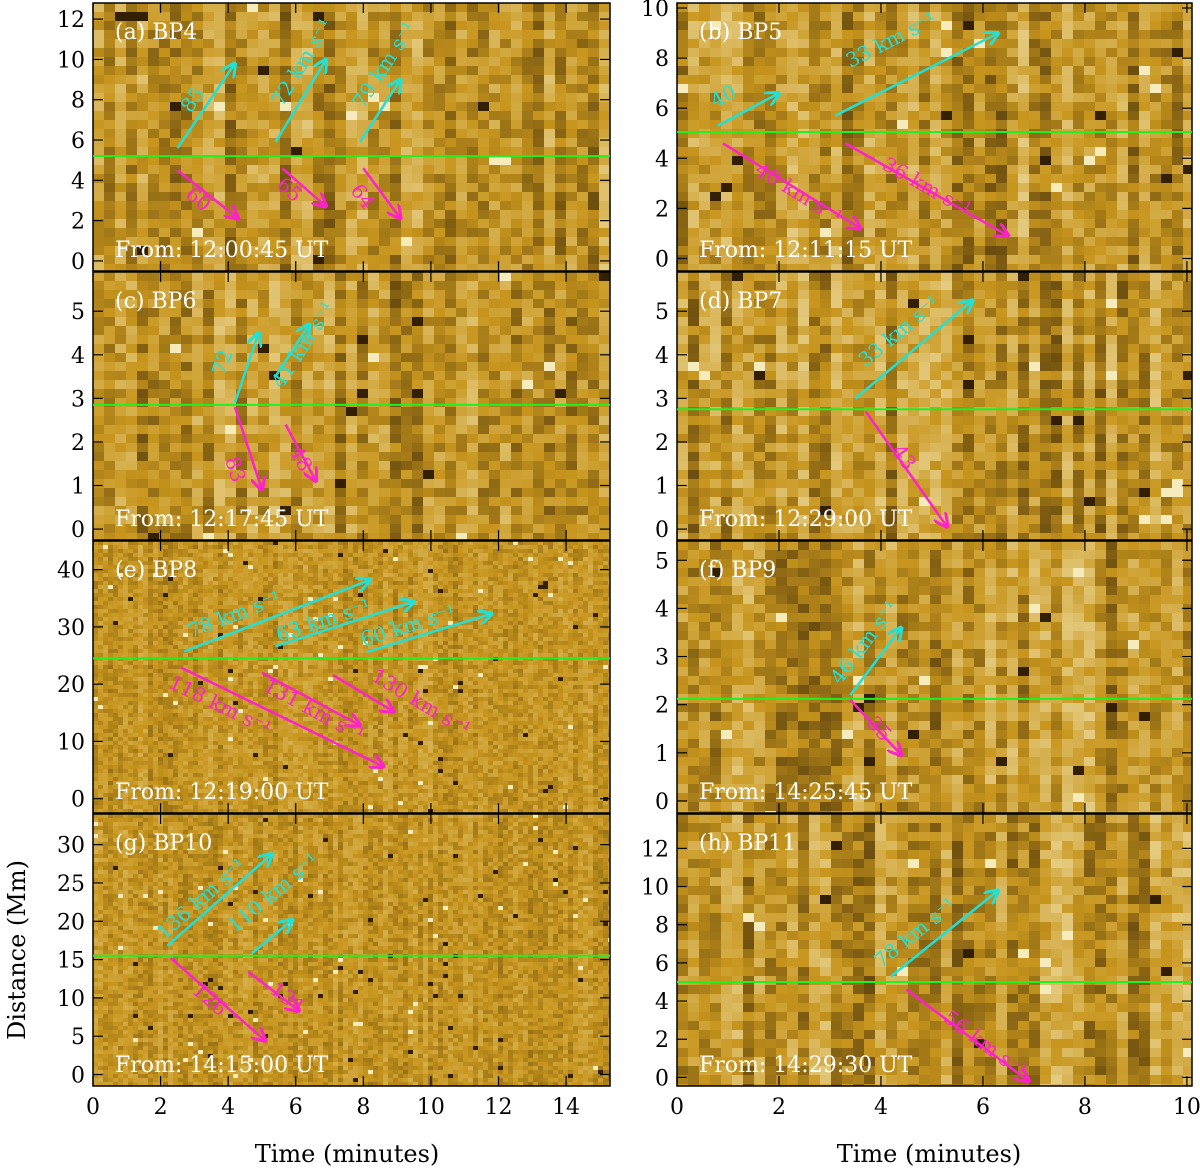 This screenshot has width=1200, height=1170. I want to click on panel-label: (c) BP6, so click(155, 301).